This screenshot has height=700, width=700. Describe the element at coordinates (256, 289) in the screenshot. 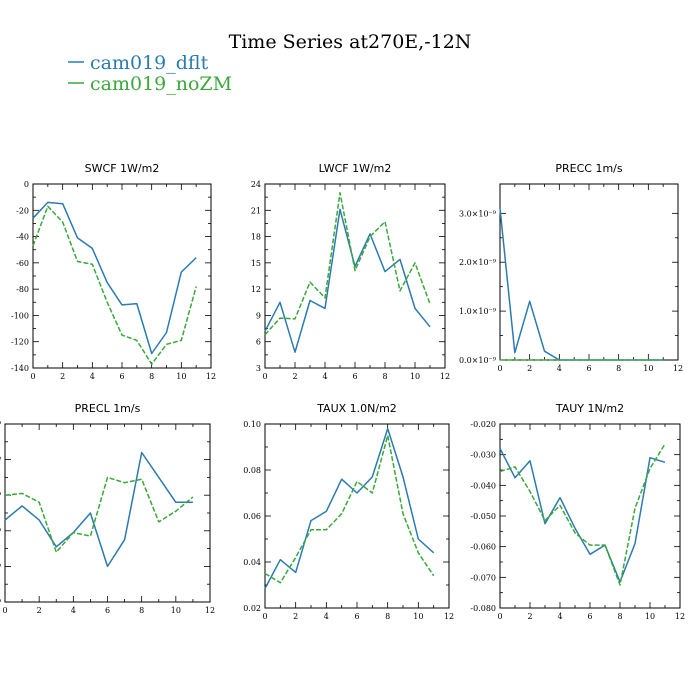

I see `y-tick-label: 12` at that location.